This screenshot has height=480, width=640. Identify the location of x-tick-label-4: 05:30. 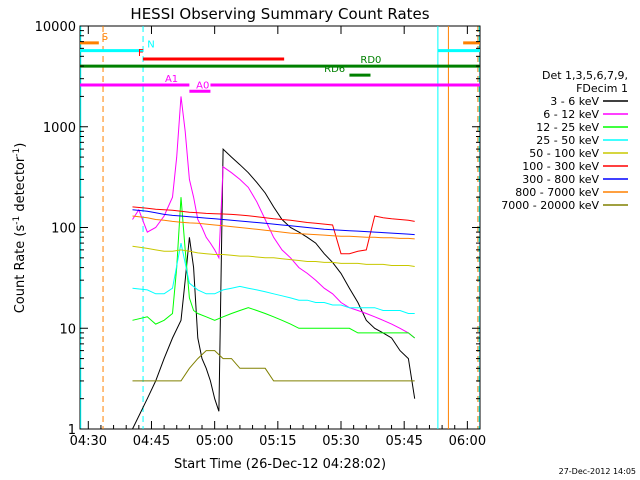
(340, 441).